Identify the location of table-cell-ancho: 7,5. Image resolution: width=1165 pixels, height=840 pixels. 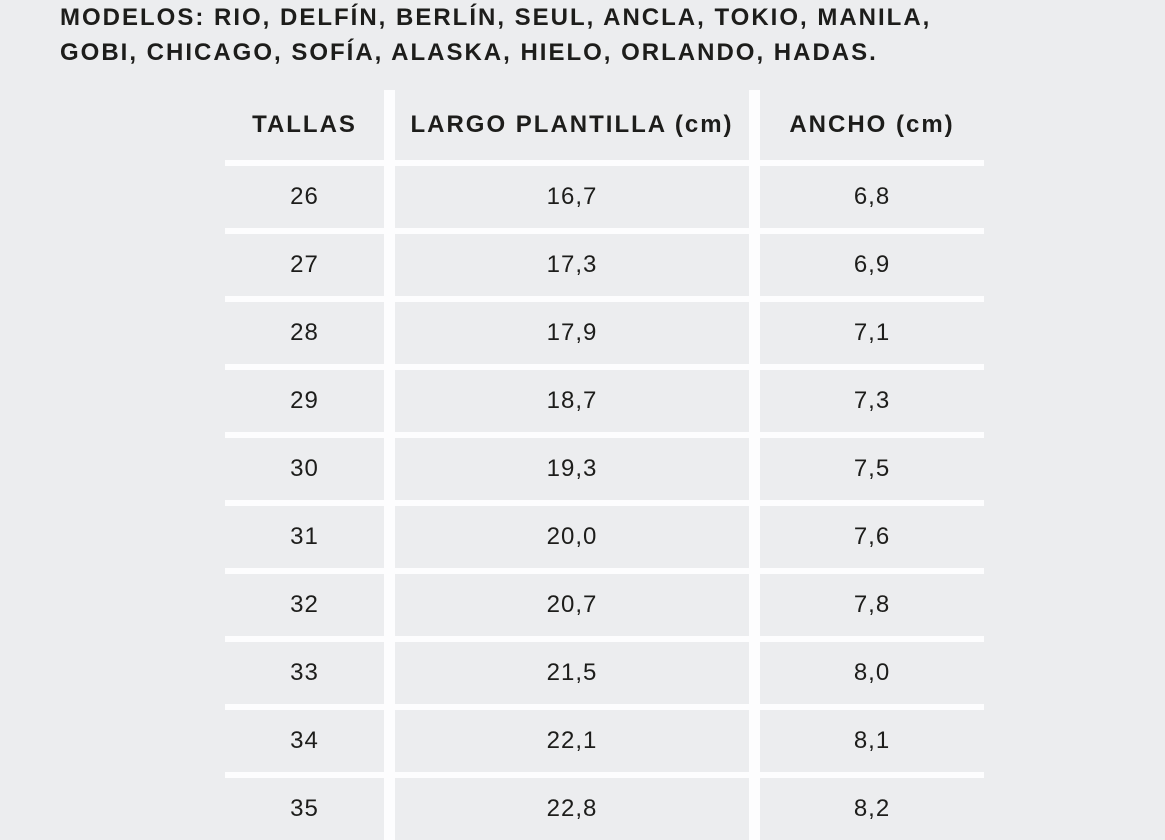
(872, 469).